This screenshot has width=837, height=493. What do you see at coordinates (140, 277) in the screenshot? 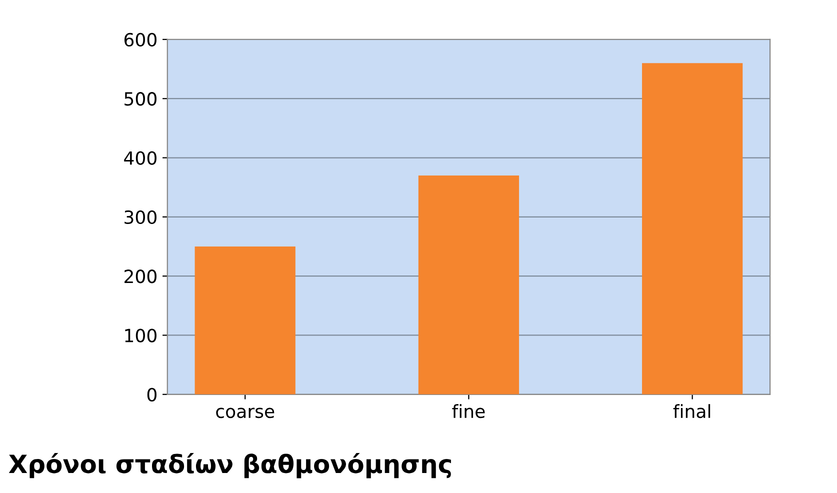
I see `y-tick-label: 200` at bounding box center [140, 277].